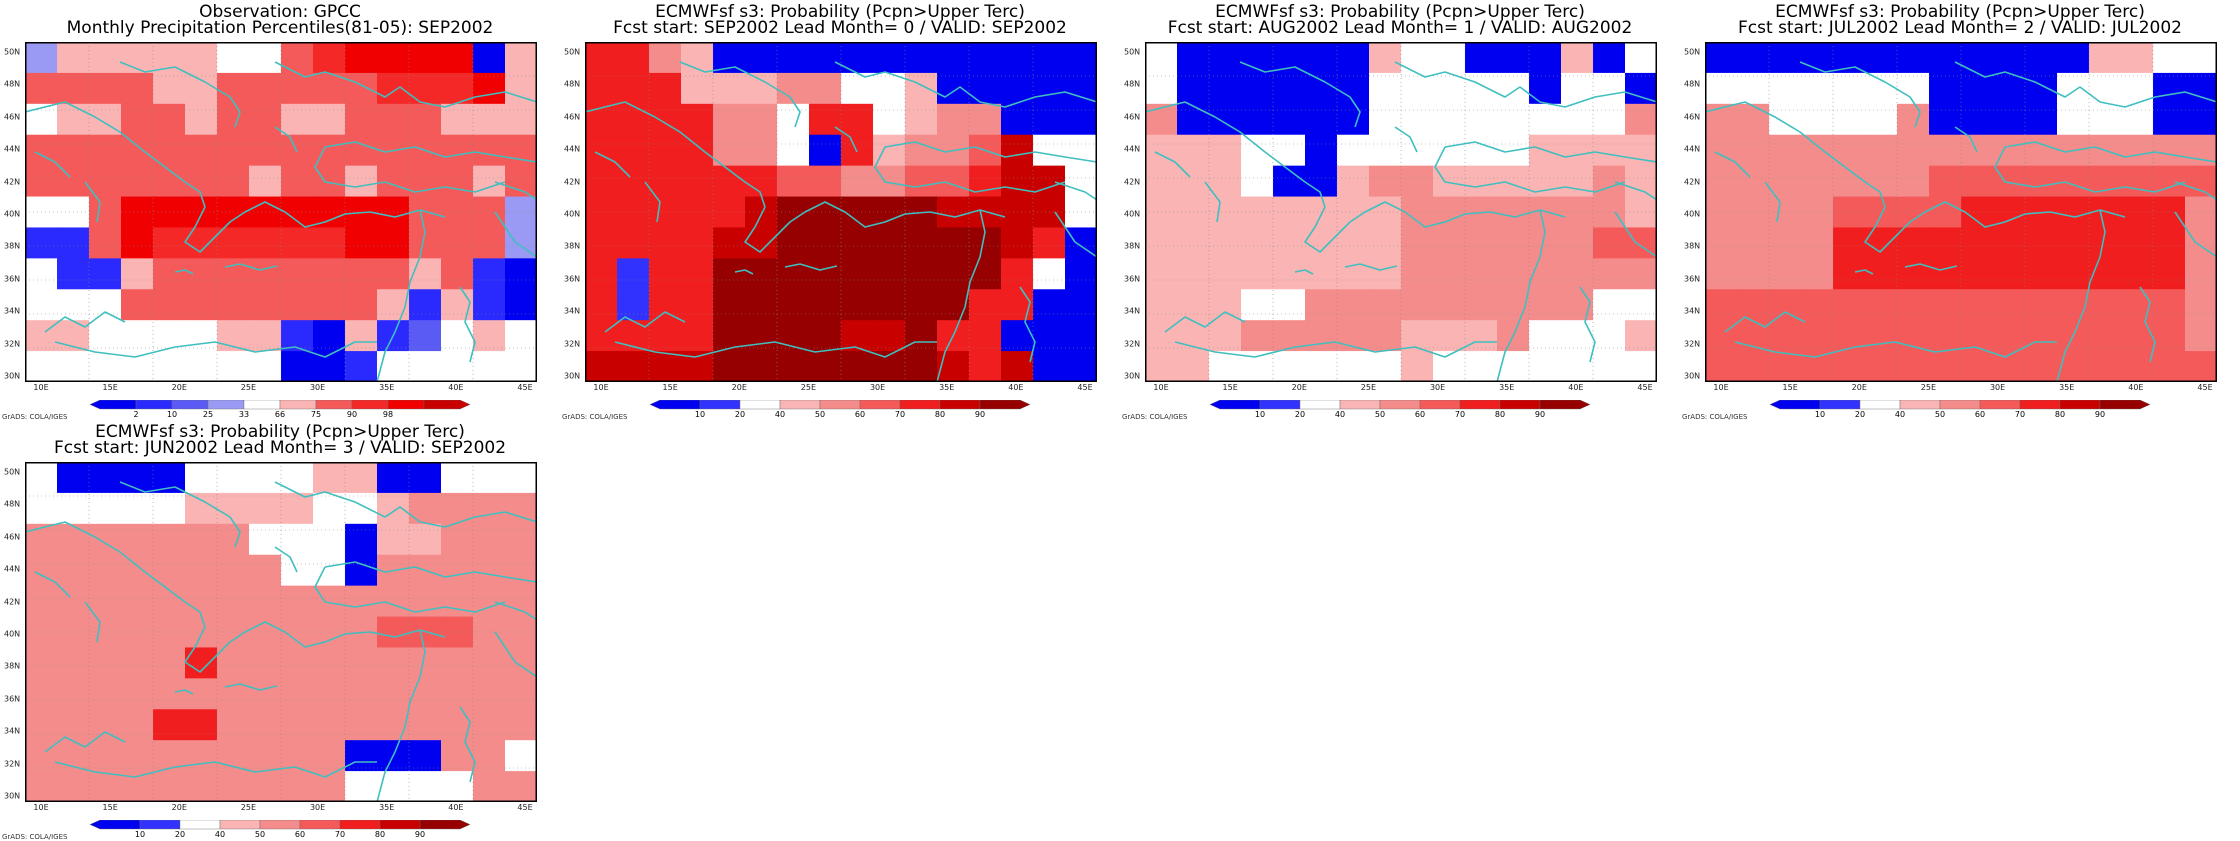 This screenshot has height=841, width=2240. I want to click on lon-label: 25E, so click(248, 807).